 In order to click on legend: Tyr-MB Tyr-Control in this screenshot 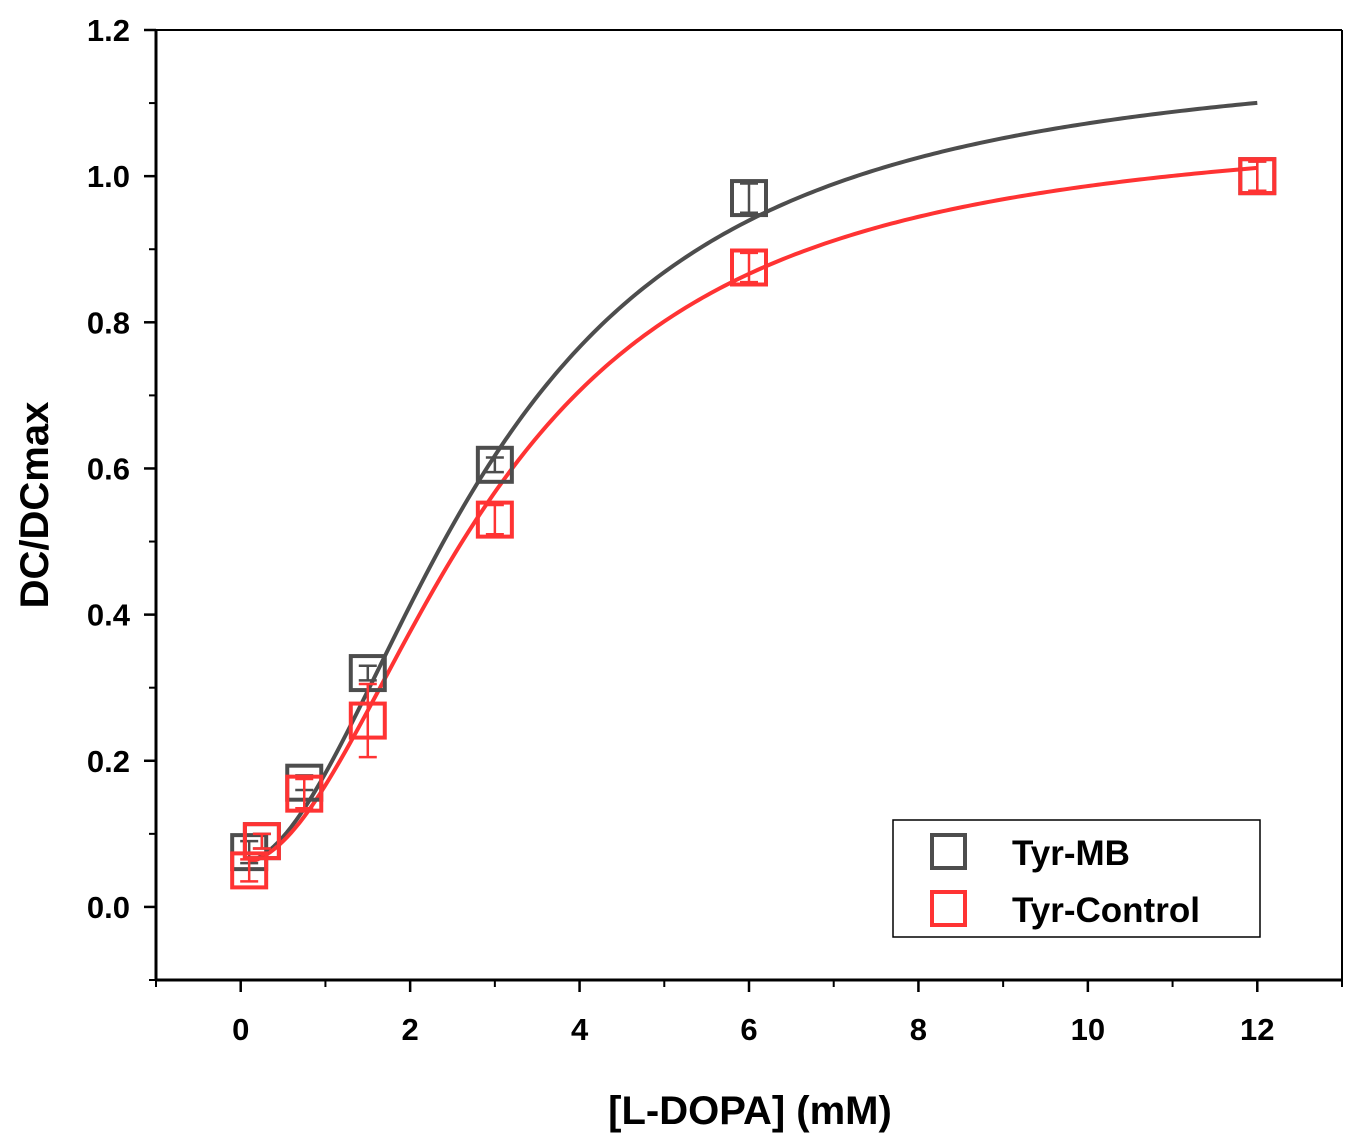, I will do `click(1076, 878)`.